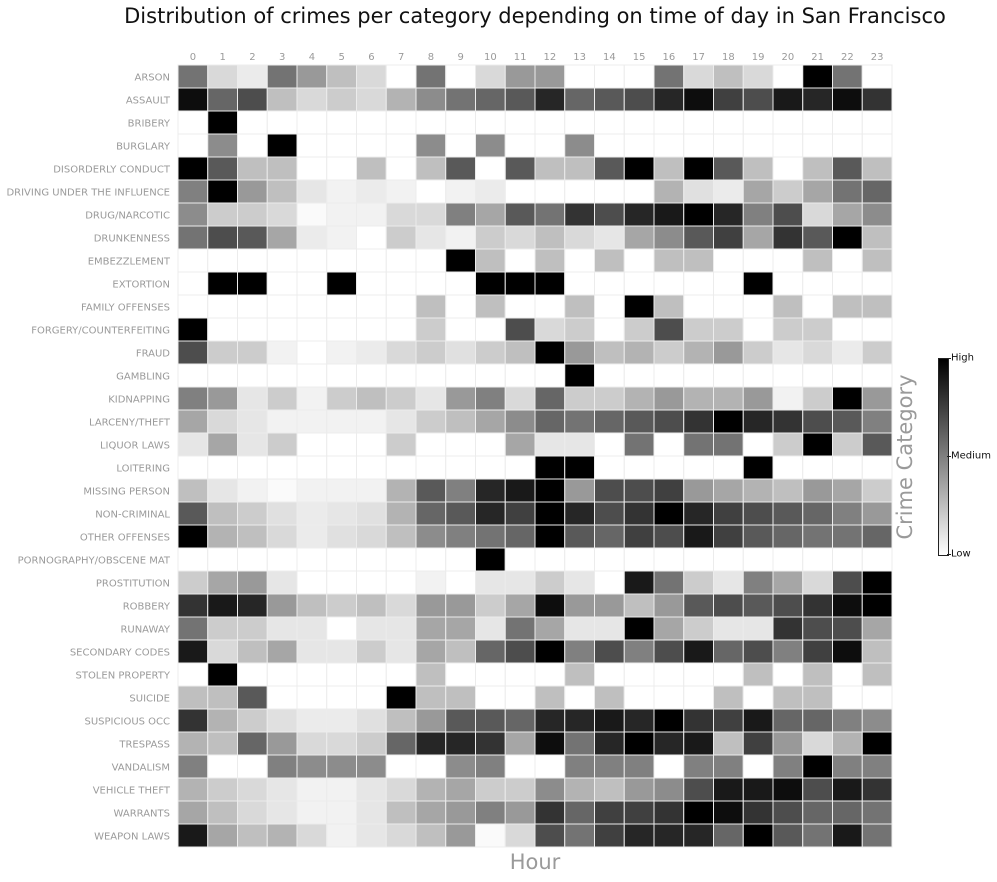  Describe the element at coordinates (431, 57) in the screenshot. I see `x-tick-label: 8` at that location.